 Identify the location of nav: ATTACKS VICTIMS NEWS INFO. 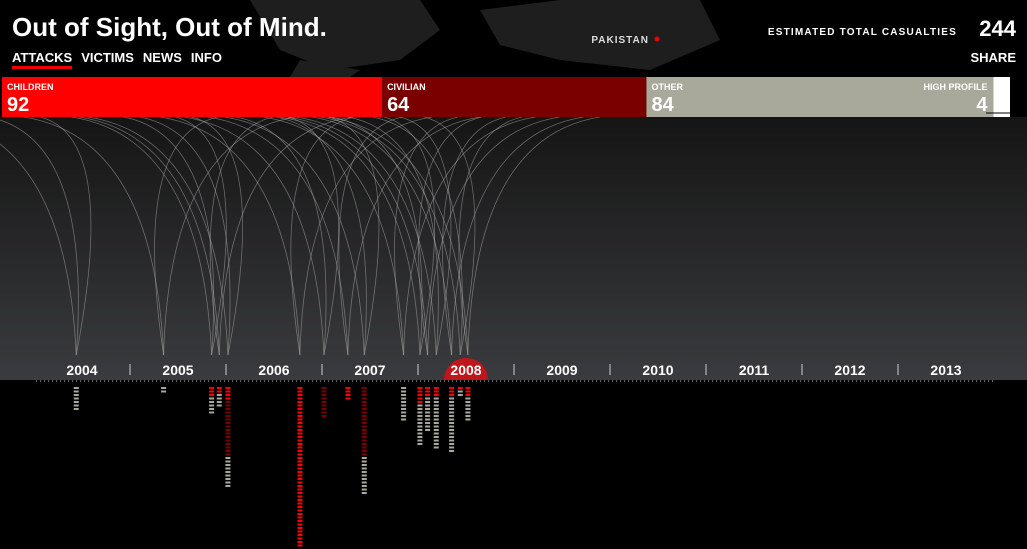
(117, 59).